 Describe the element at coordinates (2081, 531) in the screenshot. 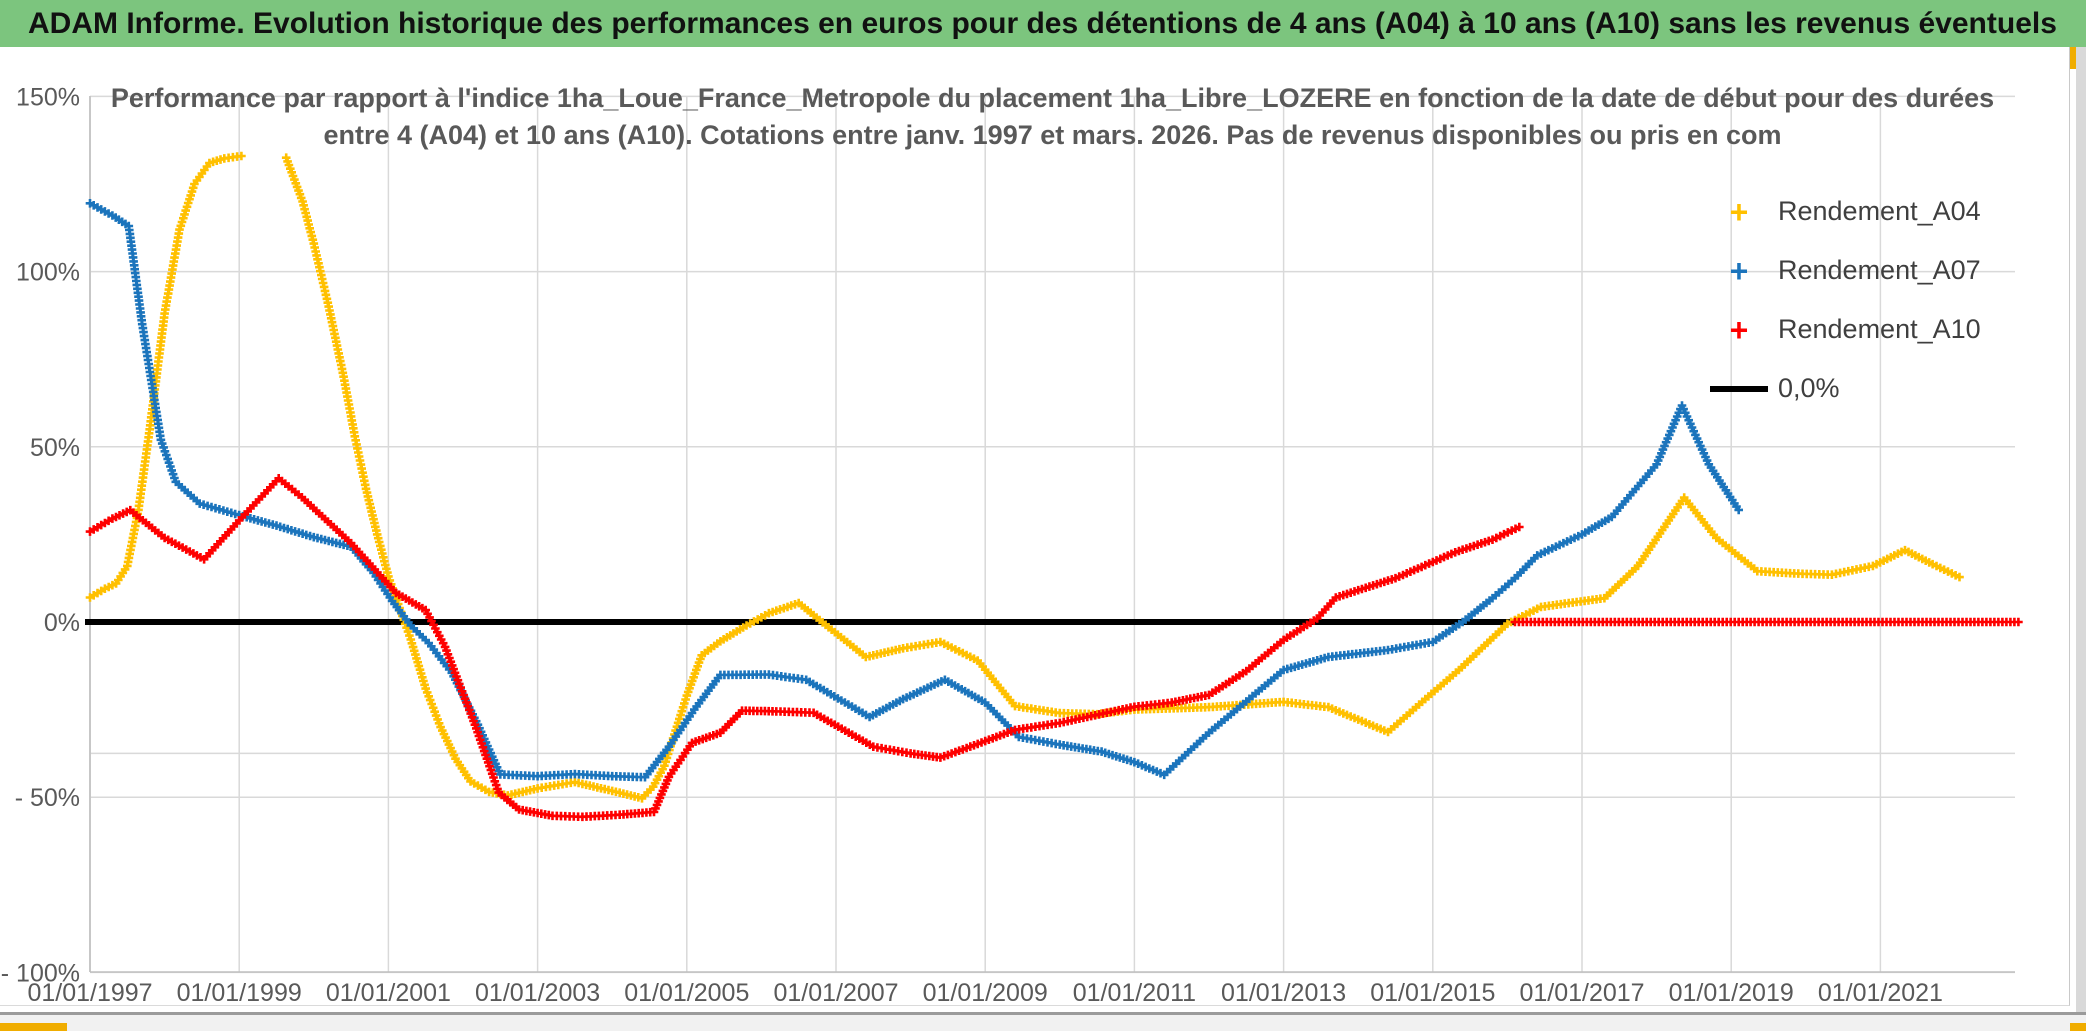

I see `right-gutter` at that location.